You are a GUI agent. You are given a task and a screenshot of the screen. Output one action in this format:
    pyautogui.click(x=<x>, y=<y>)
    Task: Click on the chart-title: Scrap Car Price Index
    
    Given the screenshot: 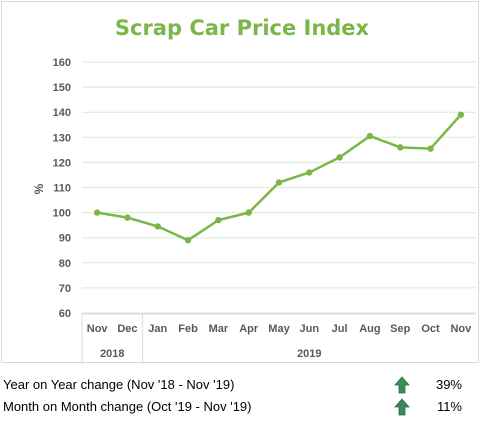 What is the action you would take?
    pyautogui.click(x=242, y=28)
    